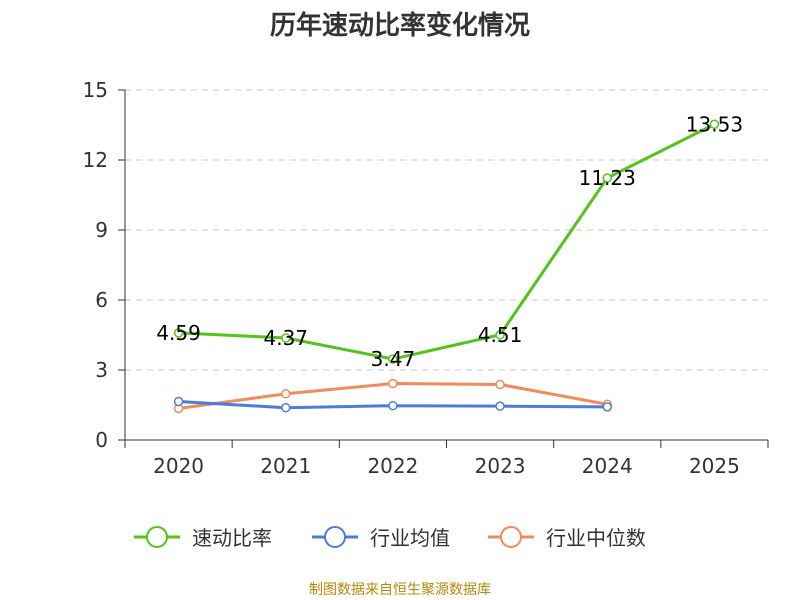  I want to click on legend-item-1: 行业均值, so click(381, 538).